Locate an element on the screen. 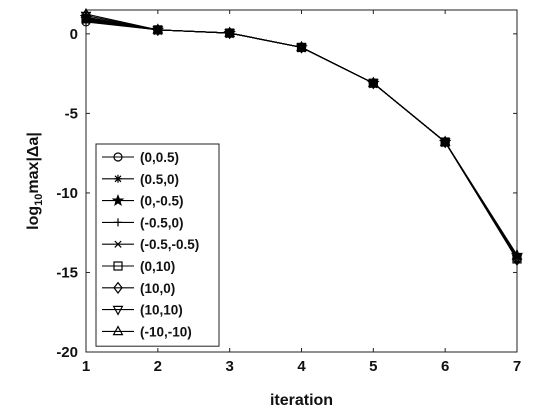 The width and height of the screenshot is (550, 418). legend-entry: (-0.5,-0.5) is located at coordinates (150, 244).